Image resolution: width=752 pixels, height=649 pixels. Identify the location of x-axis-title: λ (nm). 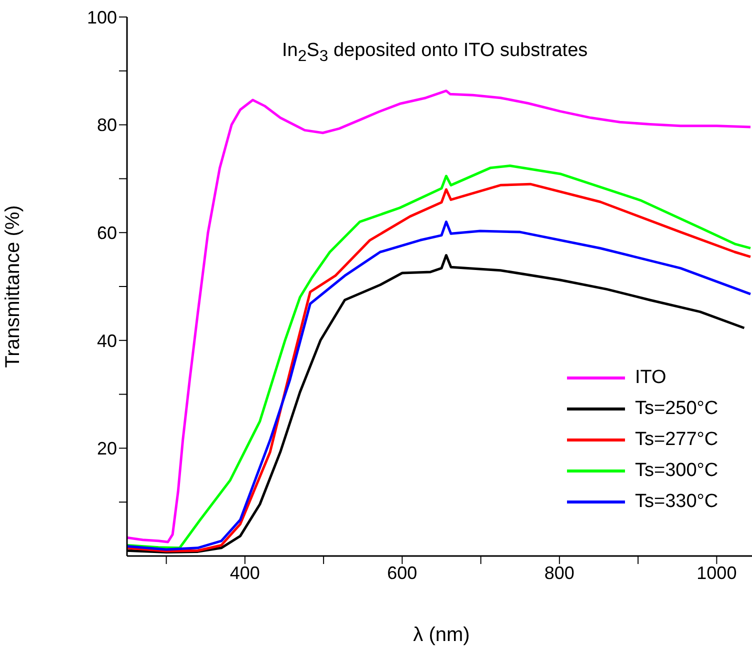
(441, 635).